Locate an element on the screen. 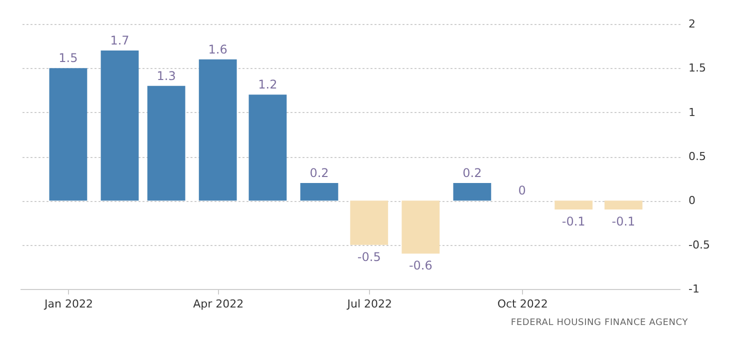  data-label: 1.6 is located at coordinates (218, 49).